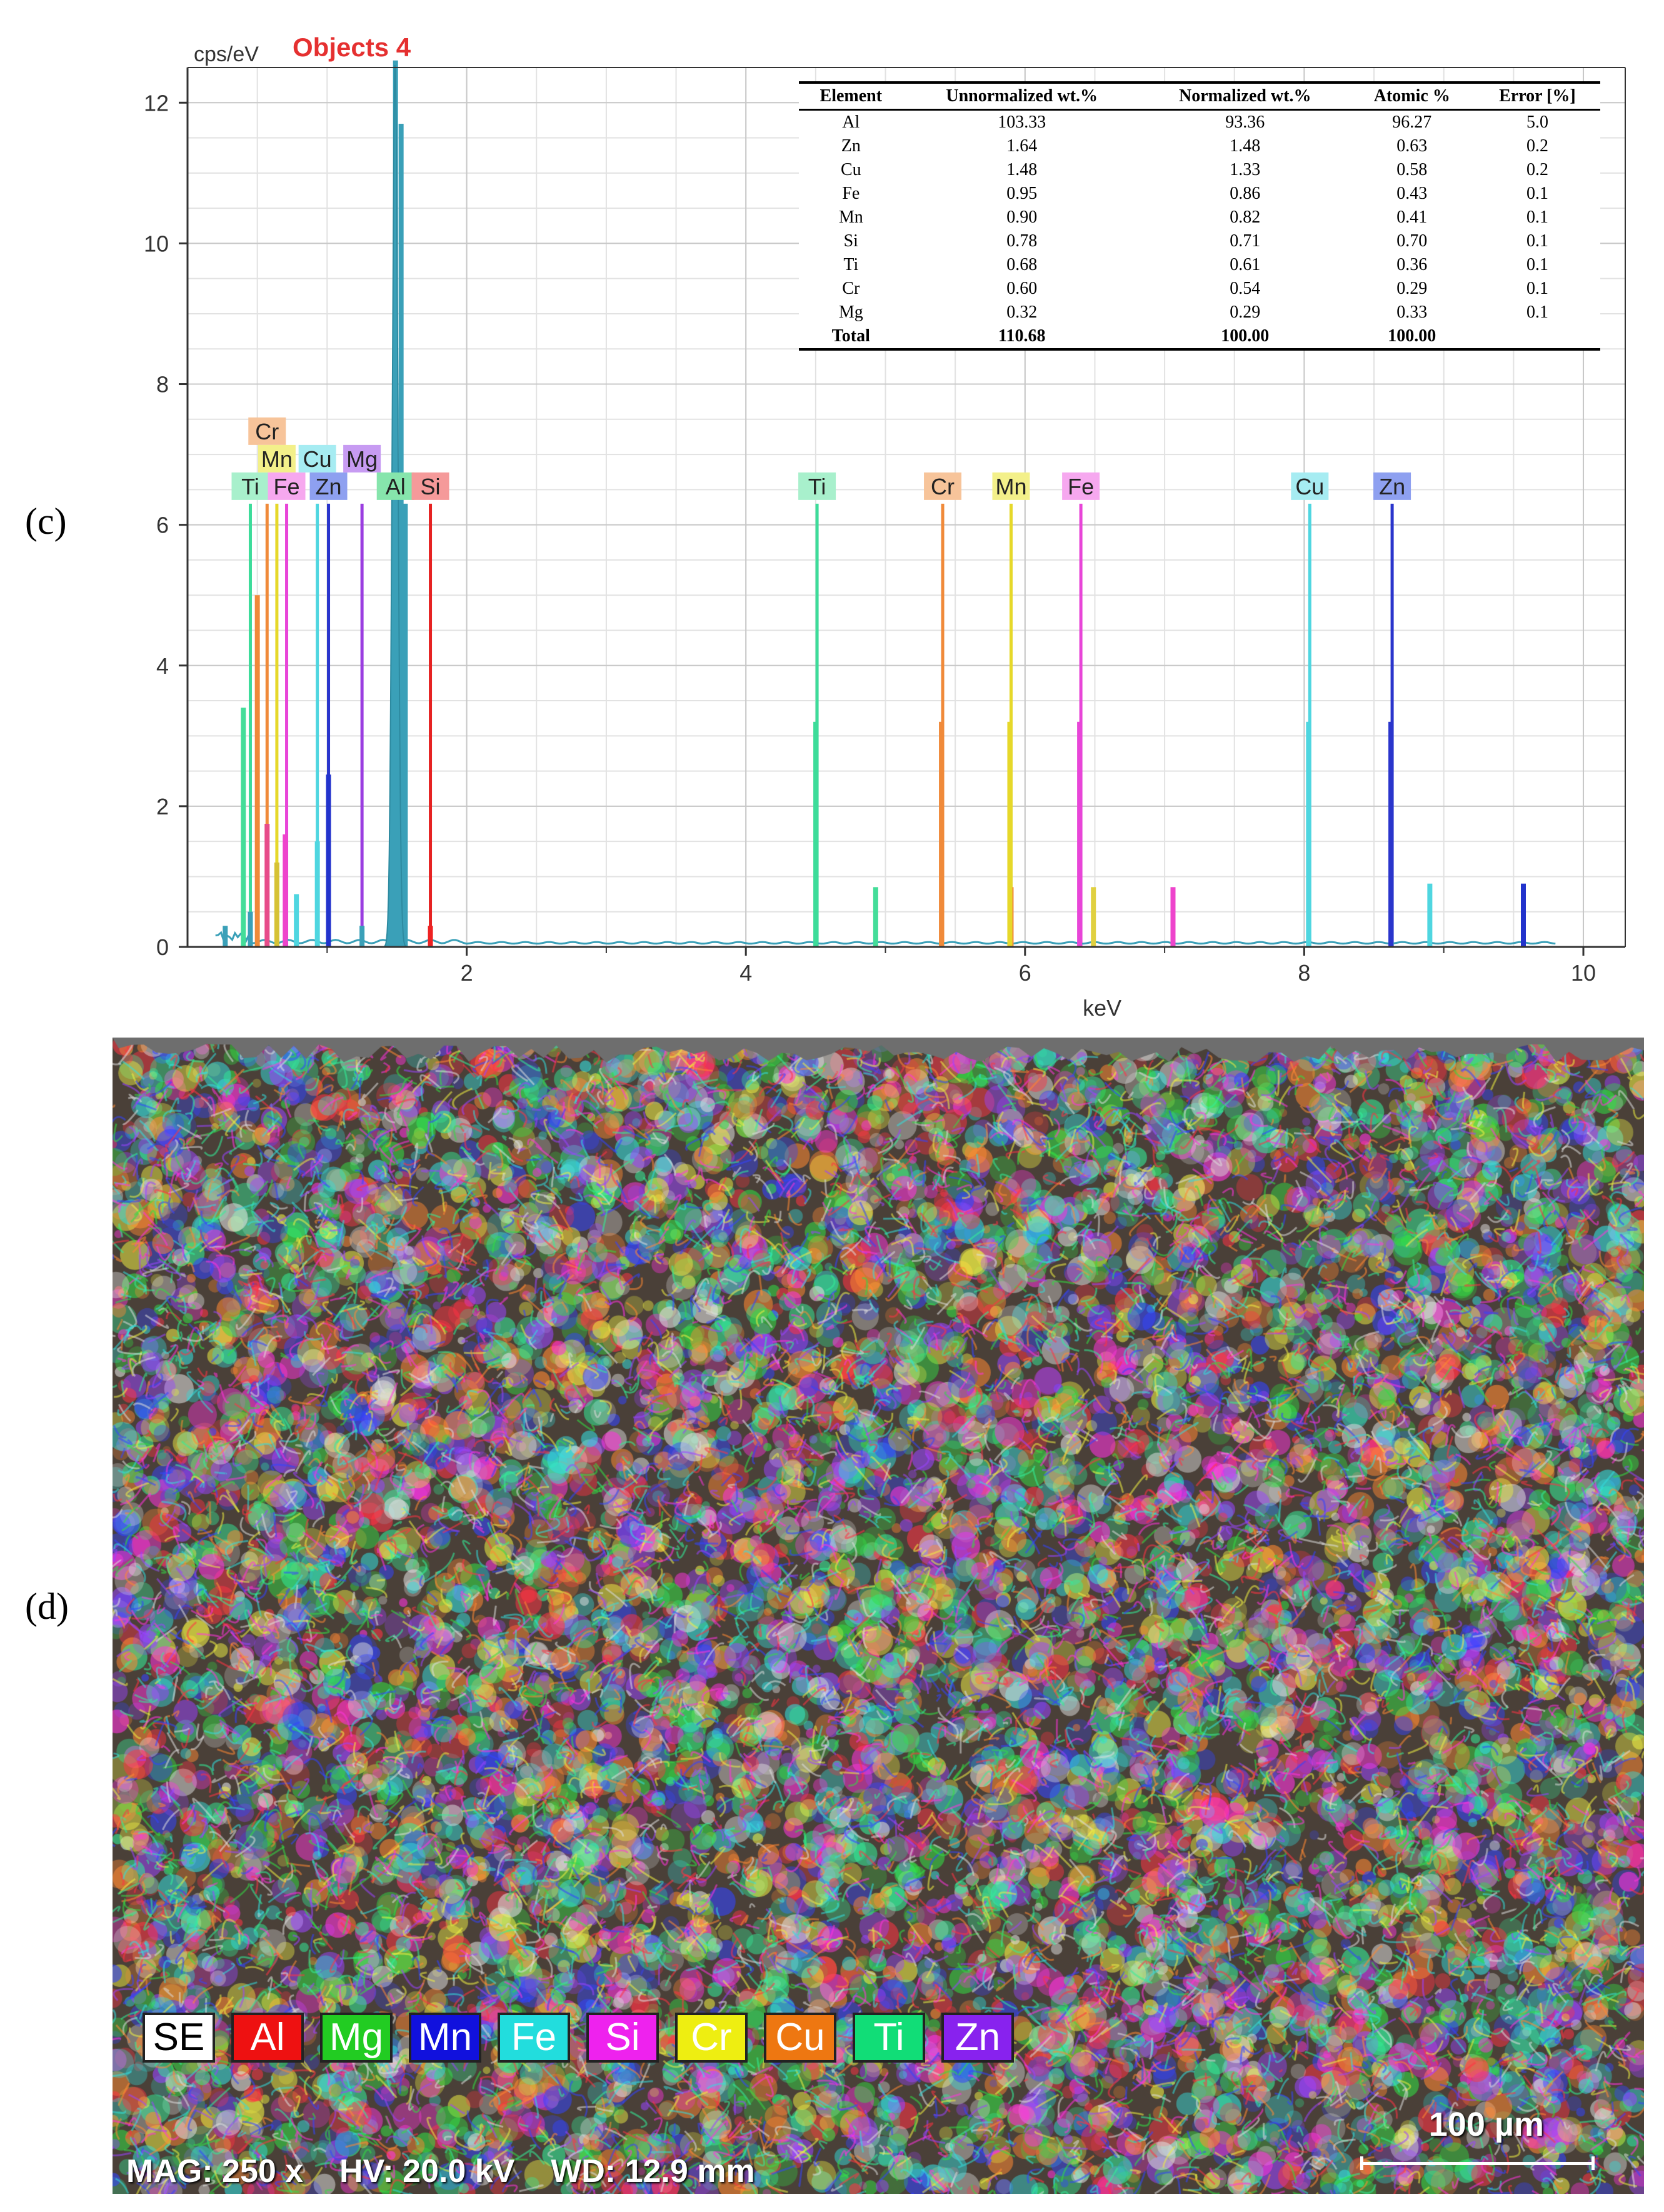 The height and width of the screenshot is (2212, 1664). What do you see at coordinates (1199, 312) in the screenshot?
I see `table-row: Mg 0.32 0.29 0.33 0.1` at bounding box center [1199, 312].